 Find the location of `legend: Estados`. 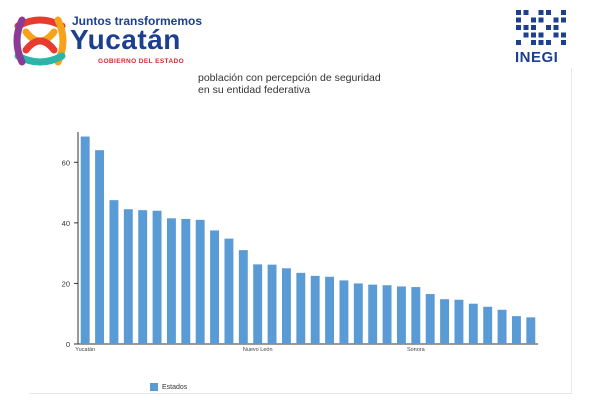

legend: Estados is located at coordinates (168, 387).